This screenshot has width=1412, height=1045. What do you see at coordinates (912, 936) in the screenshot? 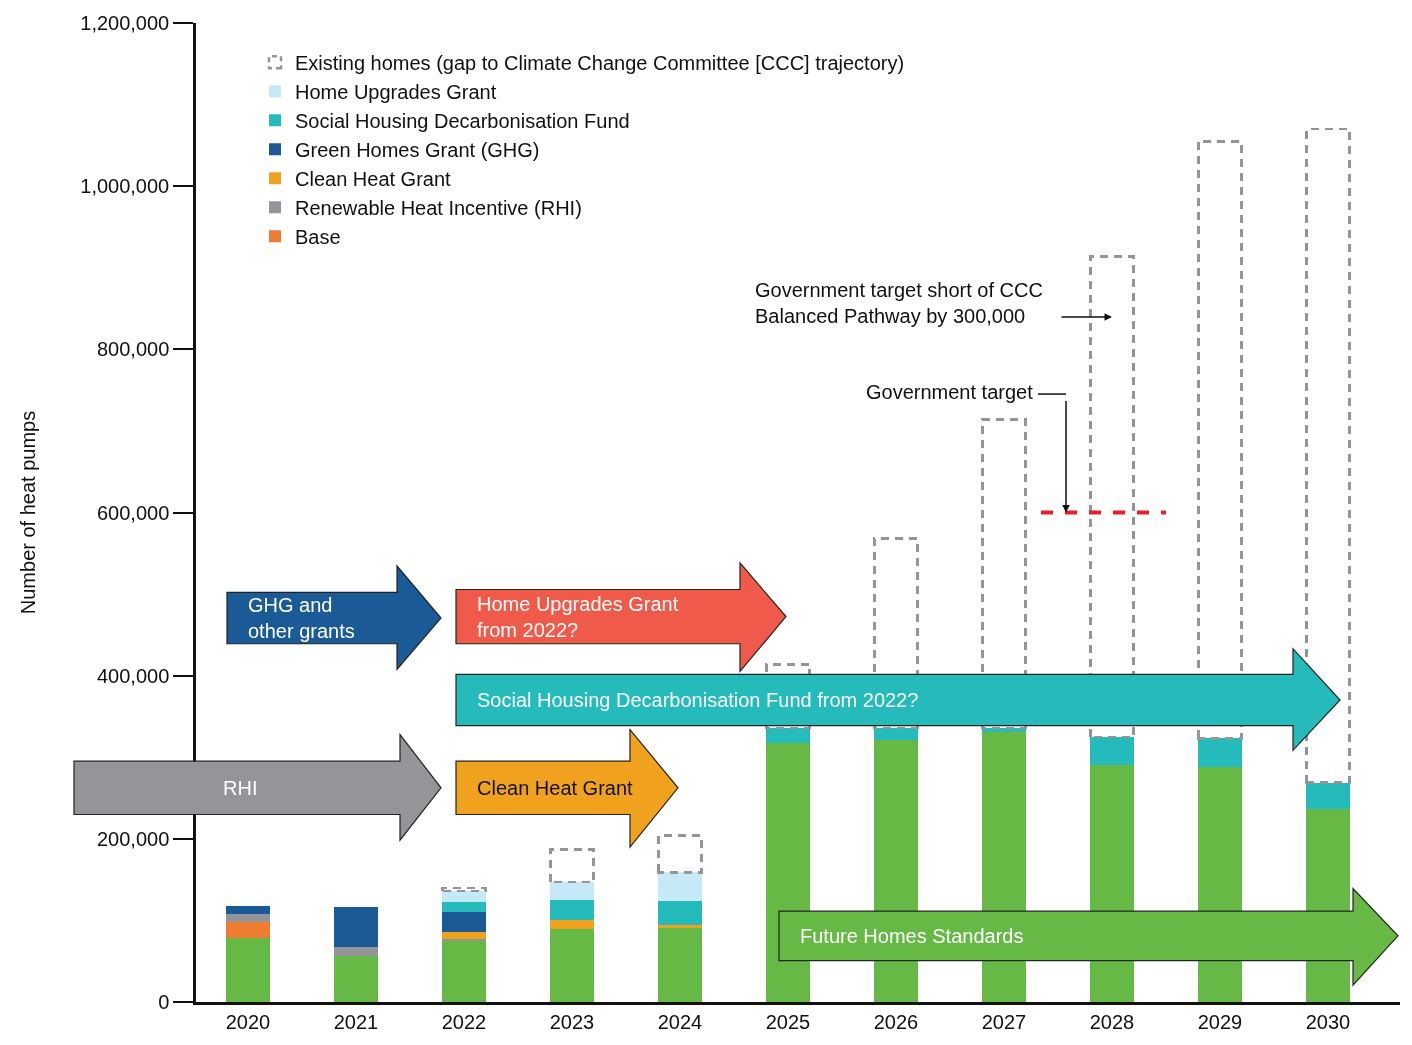
I see `annotation: Future Homes Standards` at bounding box center [912, 936].